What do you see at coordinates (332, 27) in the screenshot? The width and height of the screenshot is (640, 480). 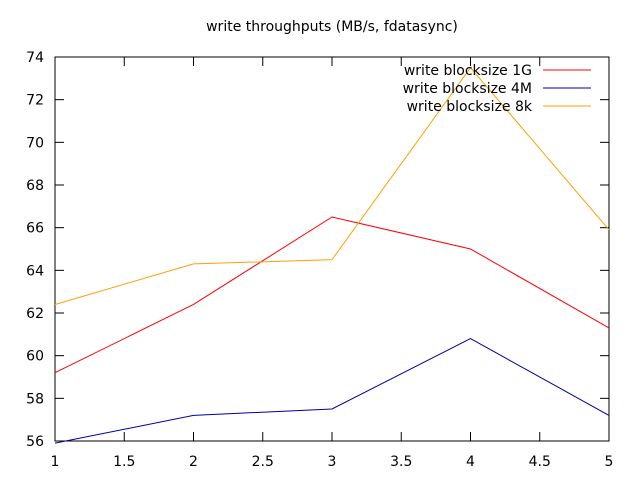 I see `chart-title: write throughputs (MB/s, fdatasync)` at bounding box center [332, 27].